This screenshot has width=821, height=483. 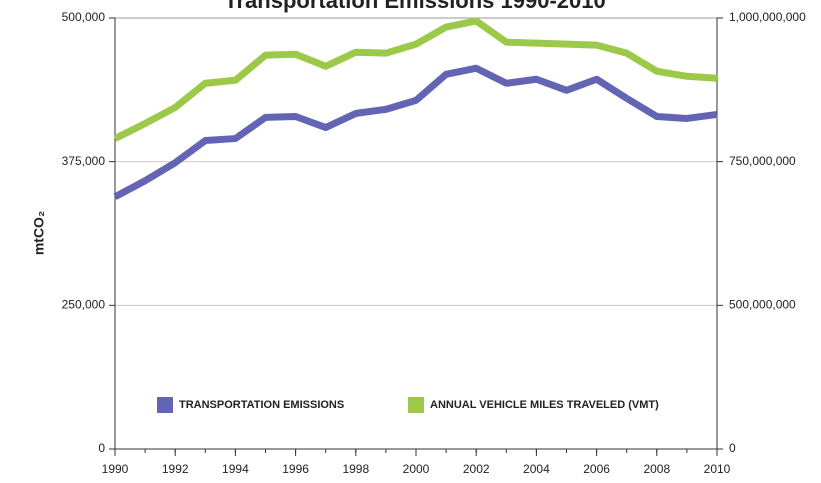 I want to click on x-tick-label: 2010, so click(x=717, y=469).